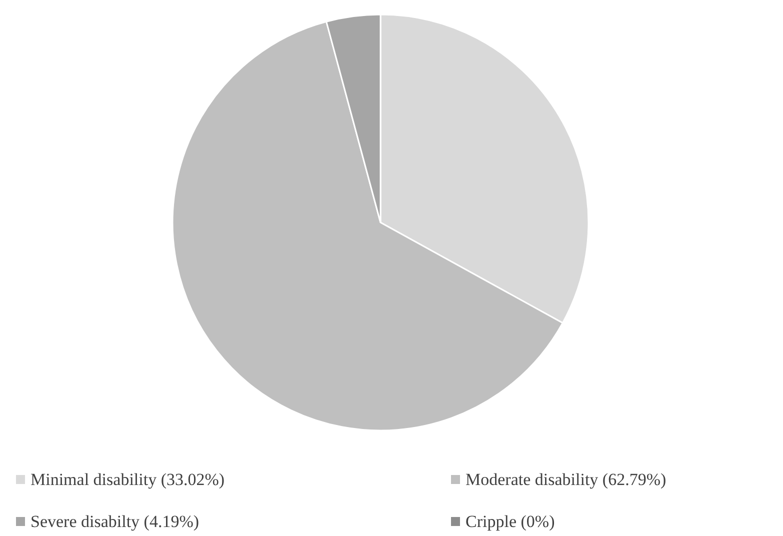  I want to click on legend-label: Minimal disability (33.02%), so click(127, 479).